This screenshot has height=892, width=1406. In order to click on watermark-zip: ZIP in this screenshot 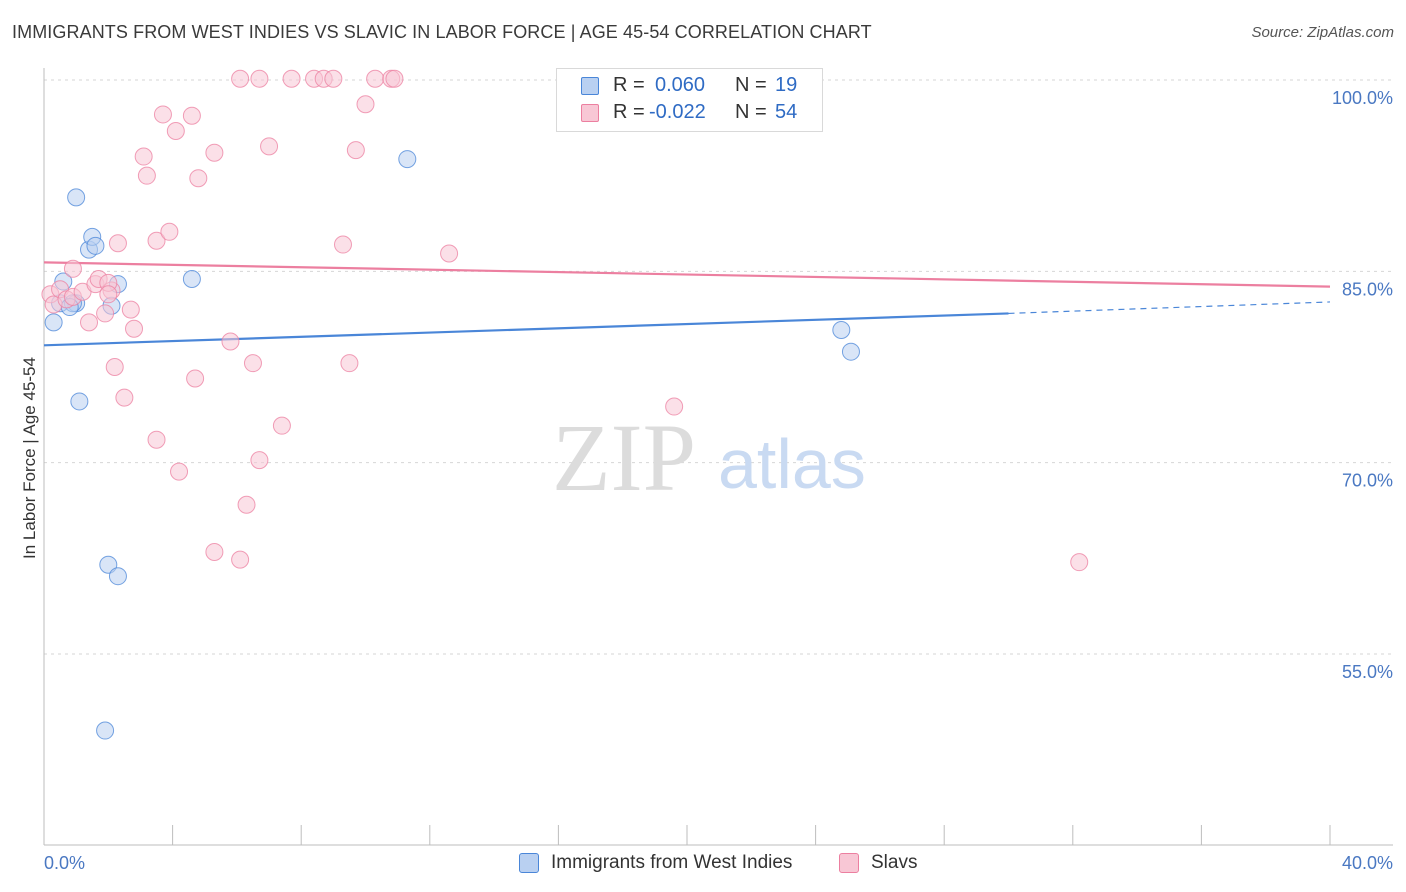, I will do `click(624, 457)`.